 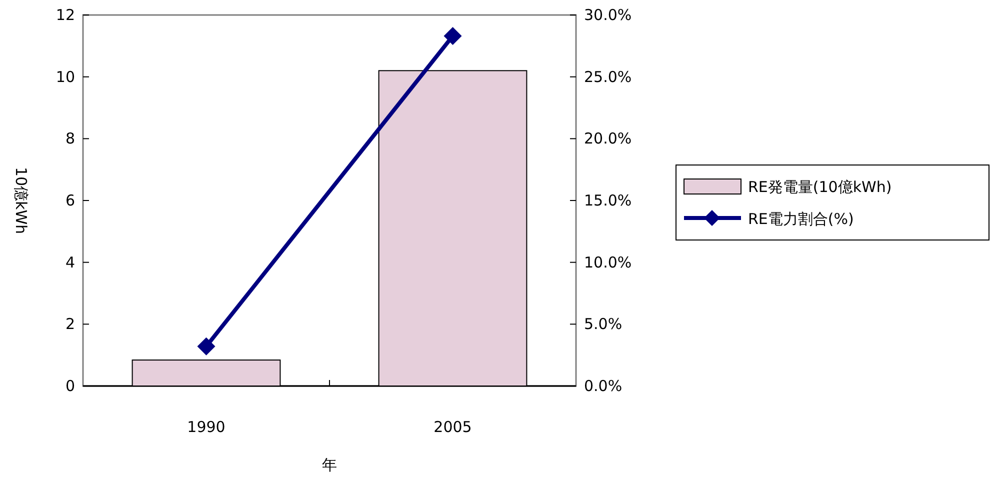 I want to click on y2-tick-label: 20.0%, so click(x=608, y=139).